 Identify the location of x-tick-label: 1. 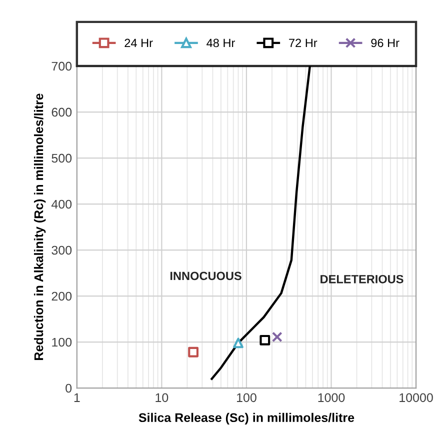
(77, 397).